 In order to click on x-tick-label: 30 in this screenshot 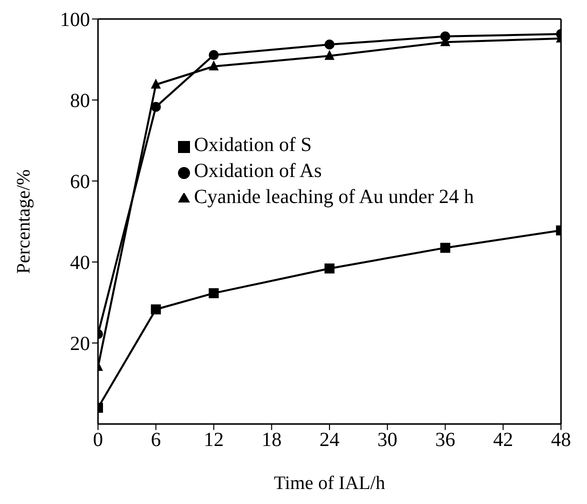, I will do `click(387, 440)`.